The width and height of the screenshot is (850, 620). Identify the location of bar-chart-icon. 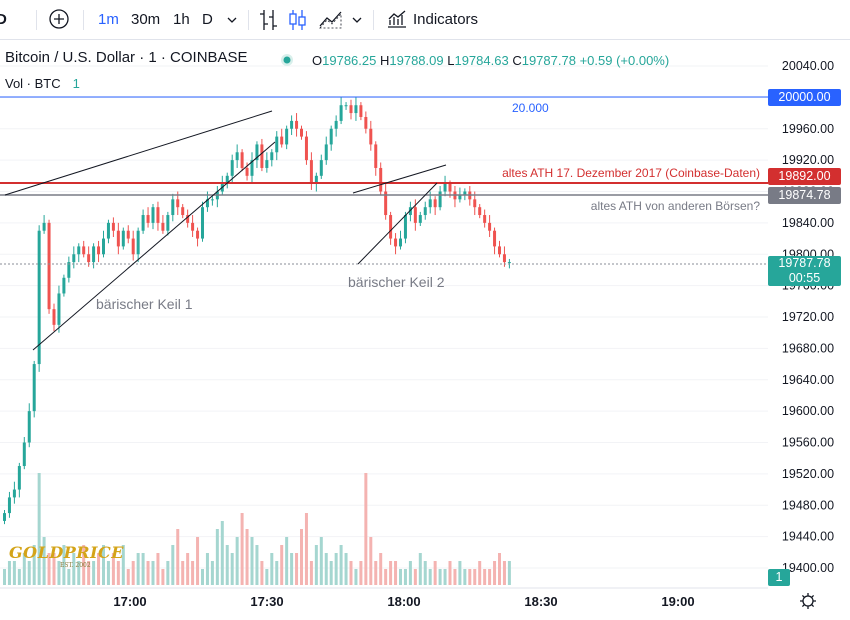
(269, 20).